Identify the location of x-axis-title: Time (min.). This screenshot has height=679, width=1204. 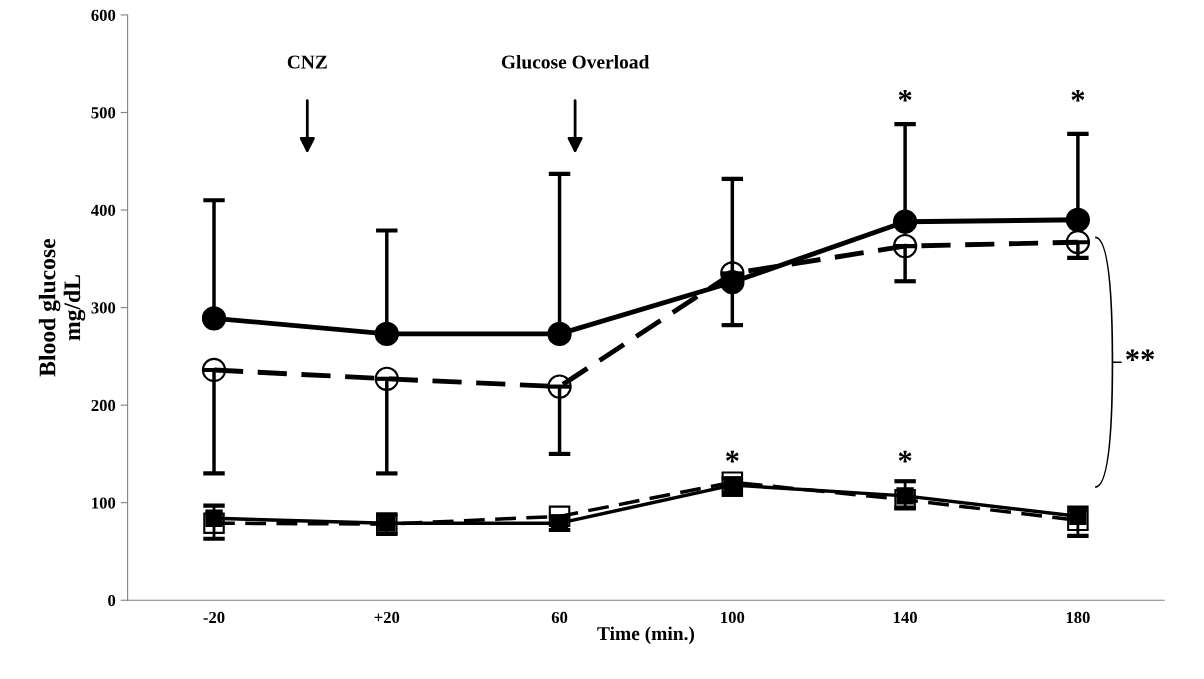
(646, 635).